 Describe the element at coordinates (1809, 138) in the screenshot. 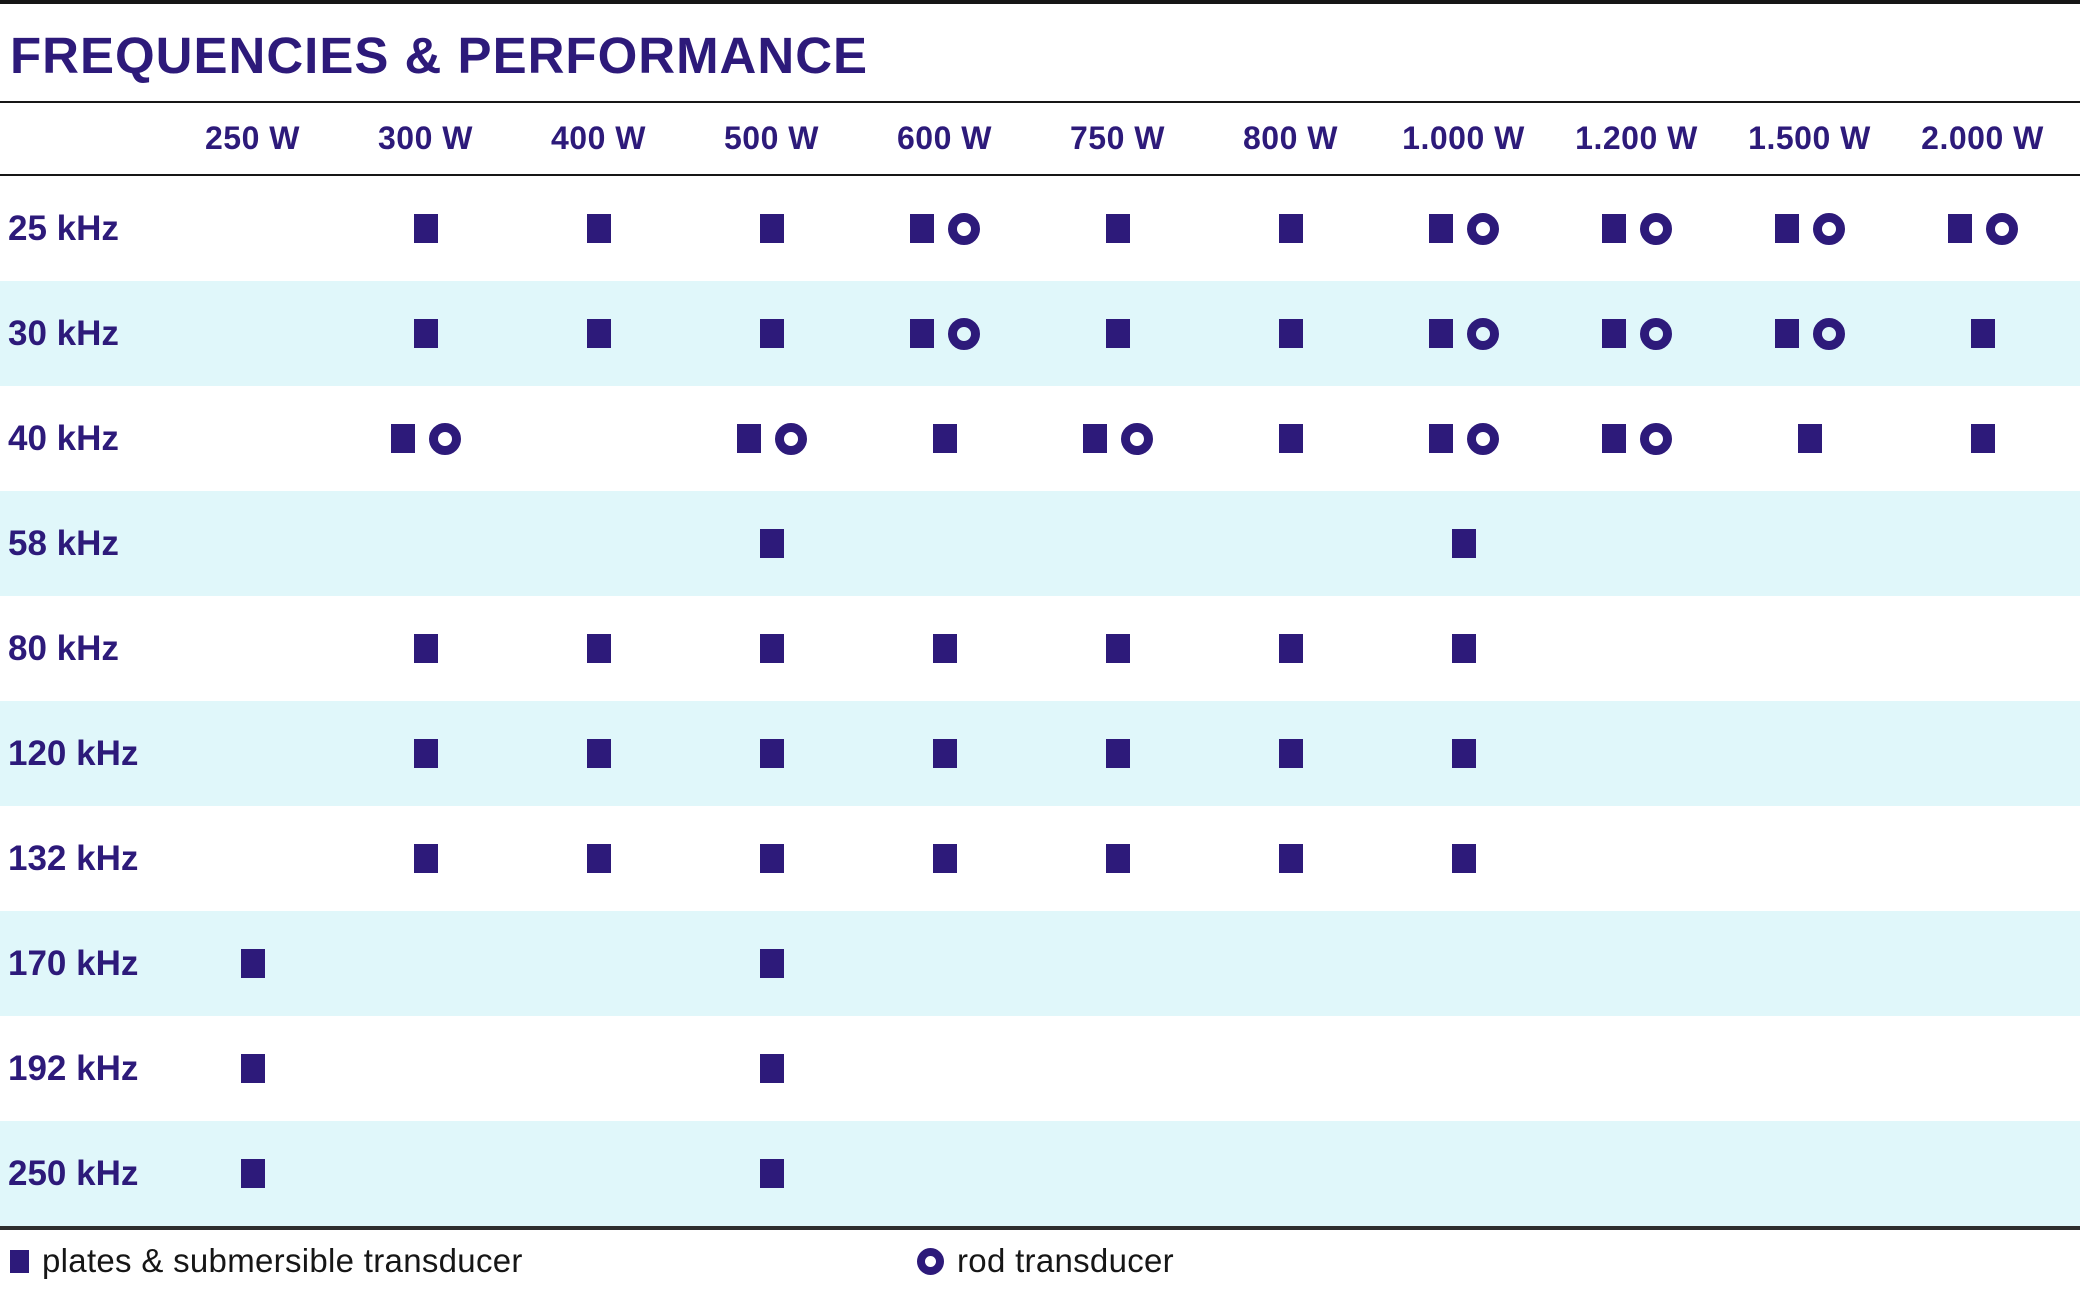

I see `column-header: 1.500 W` at that location.